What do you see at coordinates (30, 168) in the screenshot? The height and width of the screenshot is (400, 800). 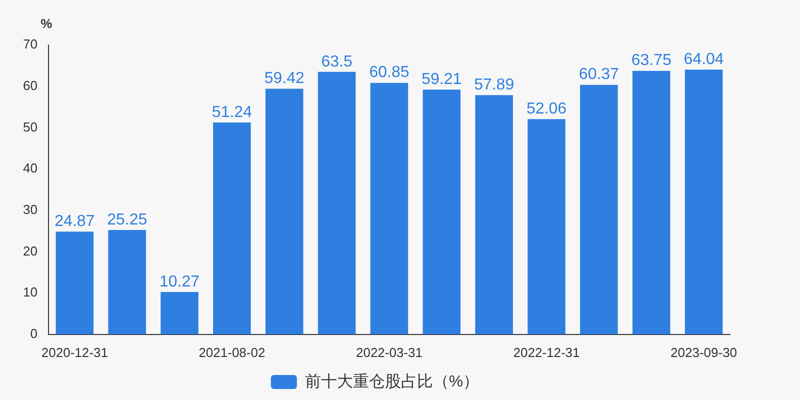 I see `y-tick-label: 40` at bounding box center [30, 168].